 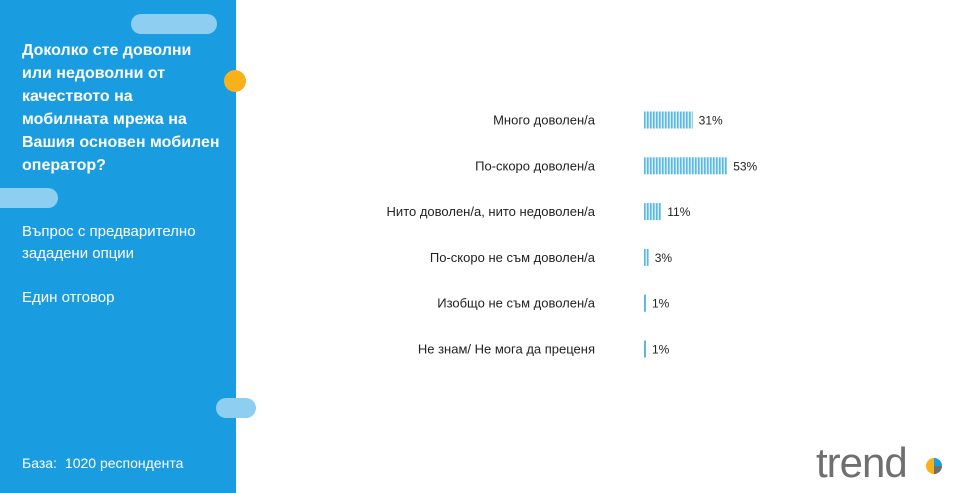 I want to click on value-label: 11%, so click(x=678, y=212).